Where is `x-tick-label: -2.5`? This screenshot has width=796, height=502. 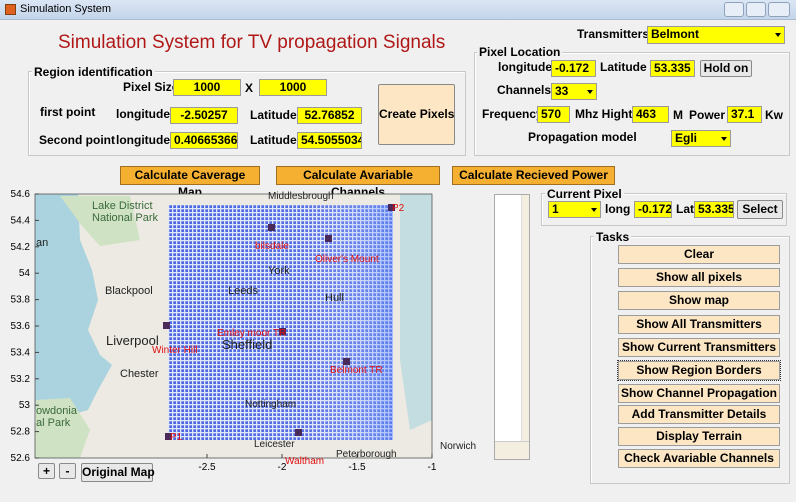 x-tick-label: -2.5 is located at coordinates (207, 467).